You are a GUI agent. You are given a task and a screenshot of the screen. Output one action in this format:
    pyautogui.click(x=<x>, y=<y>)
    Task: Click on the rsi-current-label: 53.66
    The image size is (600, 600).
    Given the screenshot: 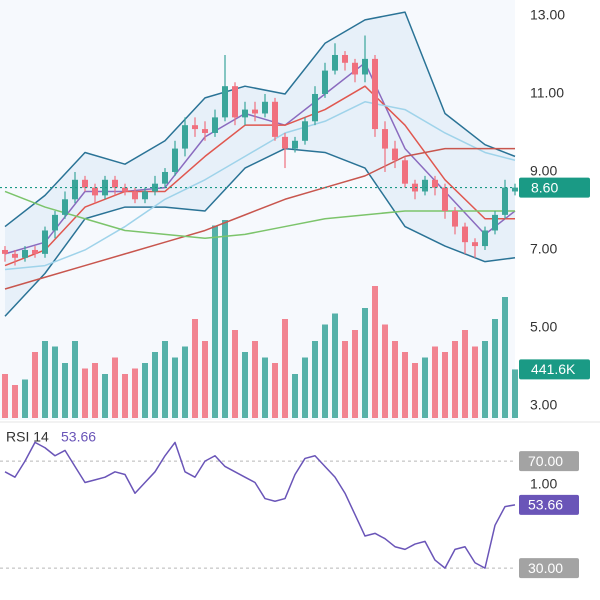 What is the action you would take?
    pyautogui.click(x=545, y=505)
    